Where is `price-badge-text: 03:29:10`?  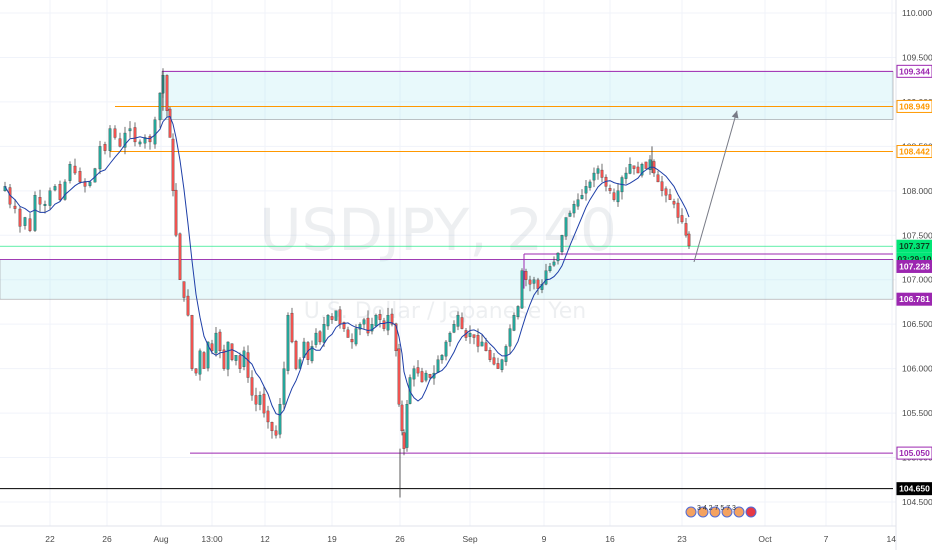
price-badge-text: 03:29:10 is located at coordinates (914, 259).